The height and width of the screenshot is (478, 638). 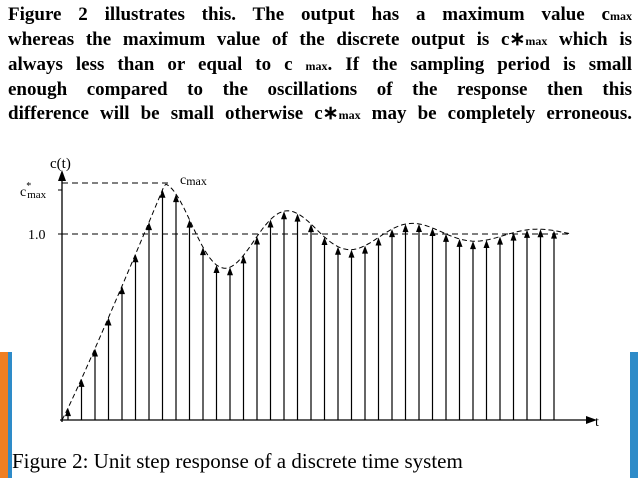 I want to click on label-sup: *, so click(x=28, y=186).